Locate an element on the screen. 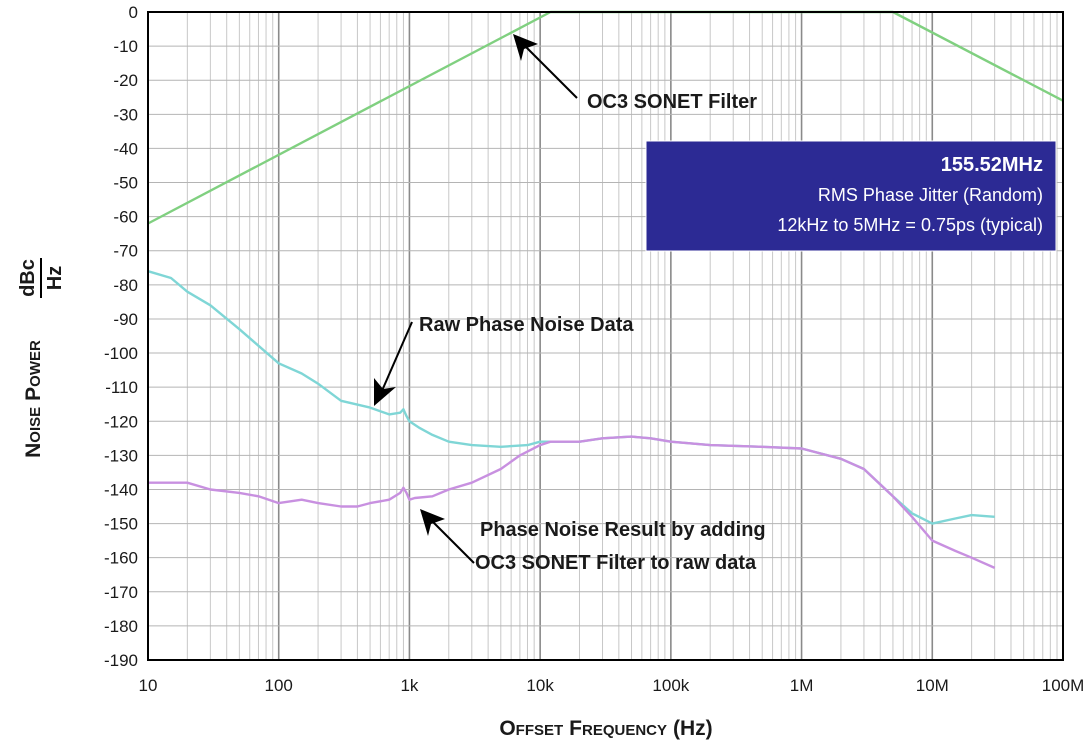 This screenshot has width=1092, height=747. y-title-cap2: P is located at coordinates (33, 394).